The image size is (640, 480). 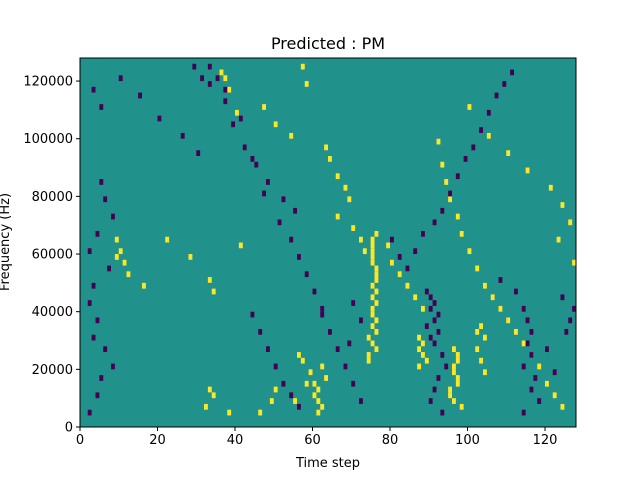 What do you see at coordinates (51, 255) in the screenshot?
I see `y-axis: 0 20000 40000 60000 80000 100000 120000` at bounding box center [51, 255].